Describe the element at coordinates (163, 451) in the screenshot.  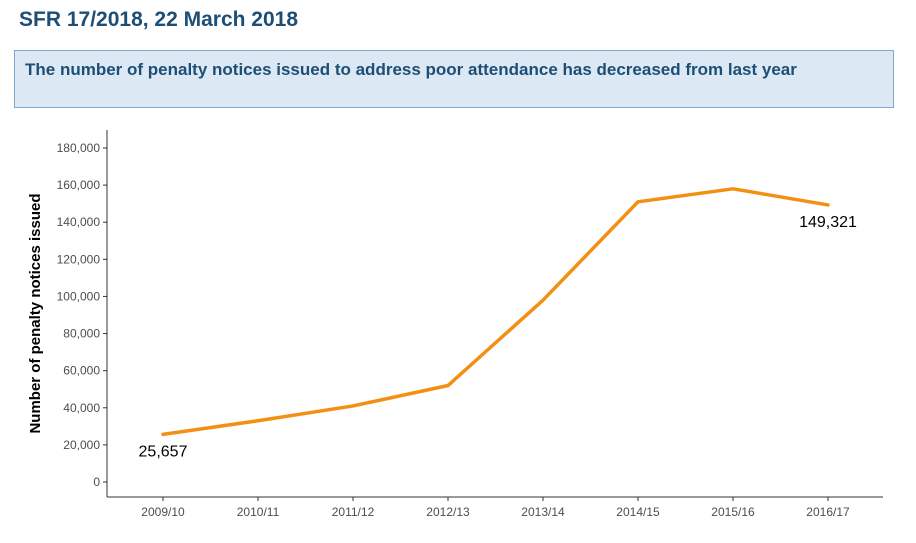
I see `data-label: 25,657` at that location.